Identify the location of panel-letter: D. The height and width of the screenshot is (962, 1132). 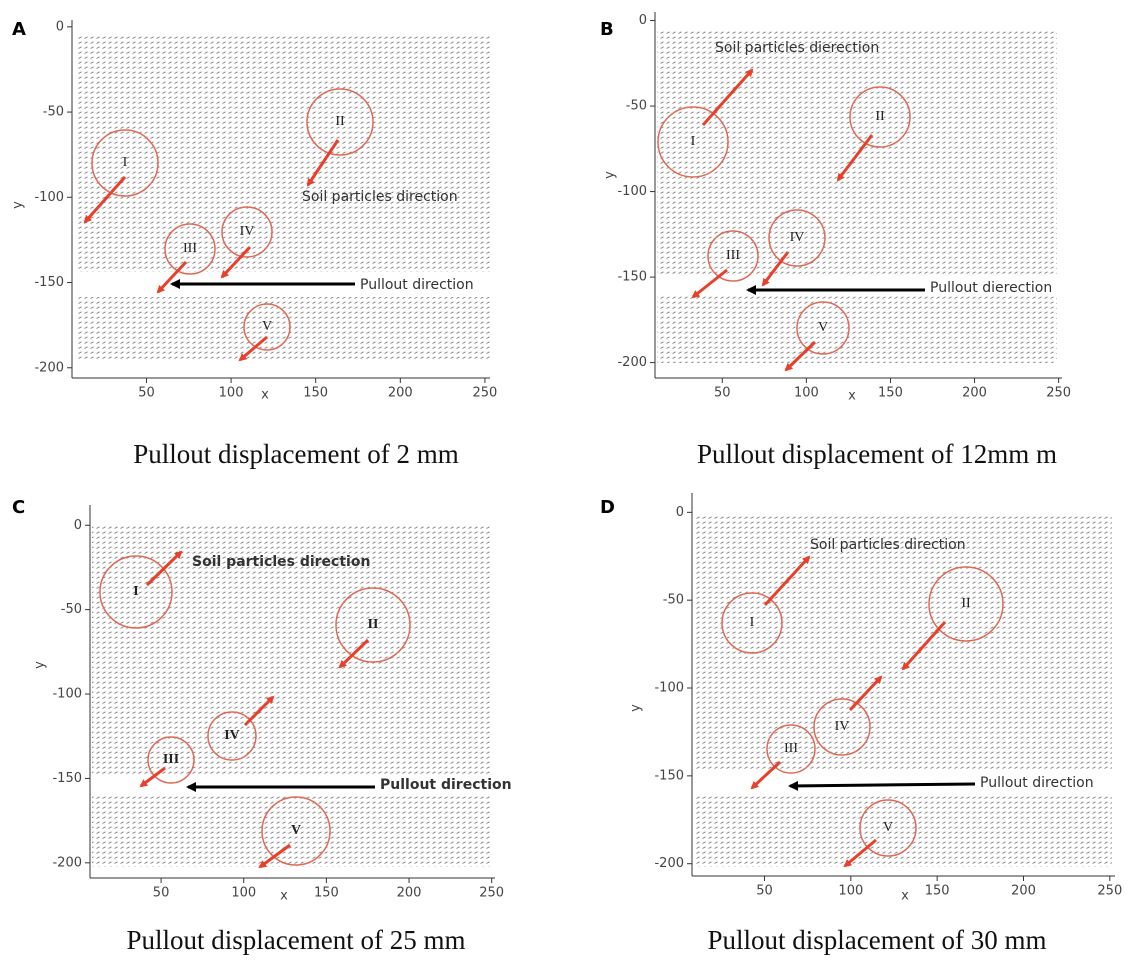
(607, 507).